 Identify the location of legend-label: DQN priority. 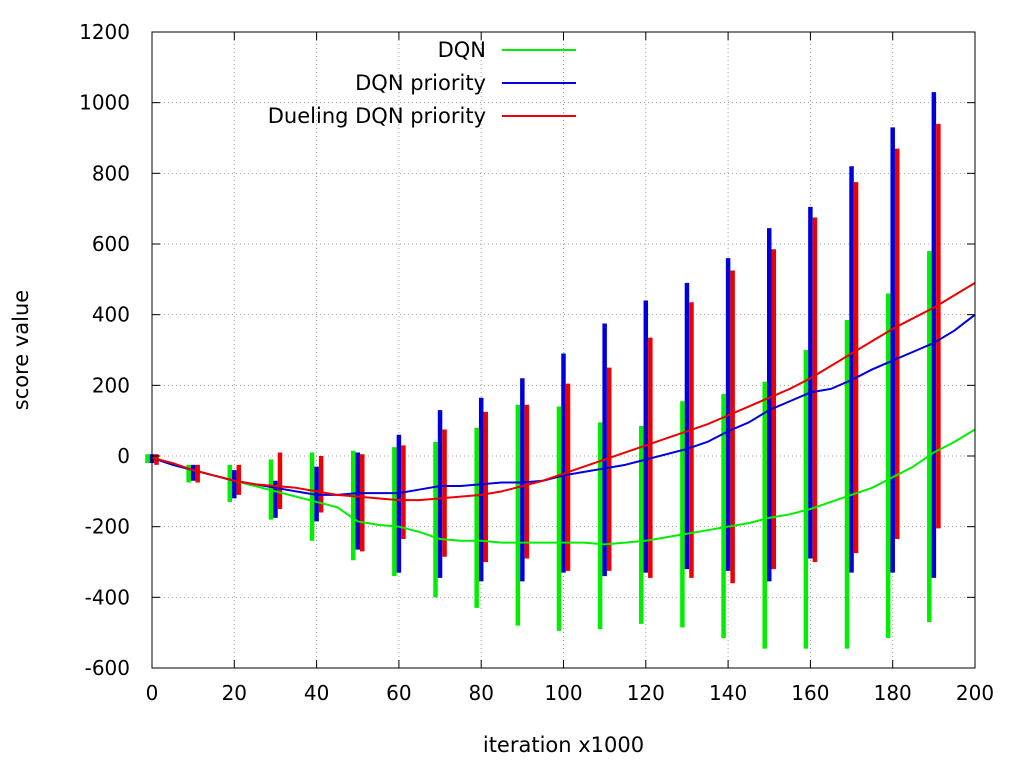
(420, 83).